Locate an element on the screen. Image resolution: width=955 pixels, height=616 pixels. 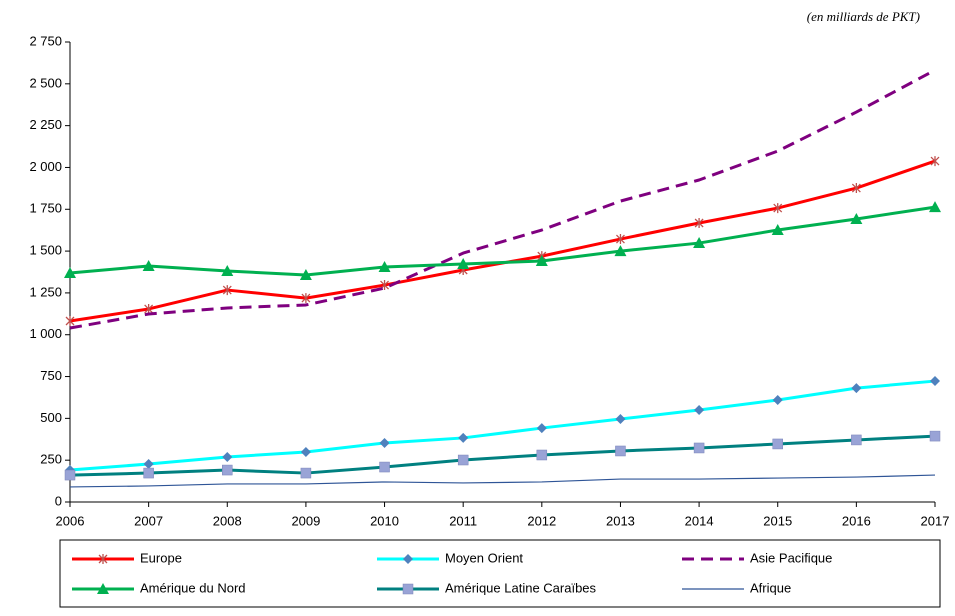
y-tick-label: 2 500 is located at coordinates (45, 82).